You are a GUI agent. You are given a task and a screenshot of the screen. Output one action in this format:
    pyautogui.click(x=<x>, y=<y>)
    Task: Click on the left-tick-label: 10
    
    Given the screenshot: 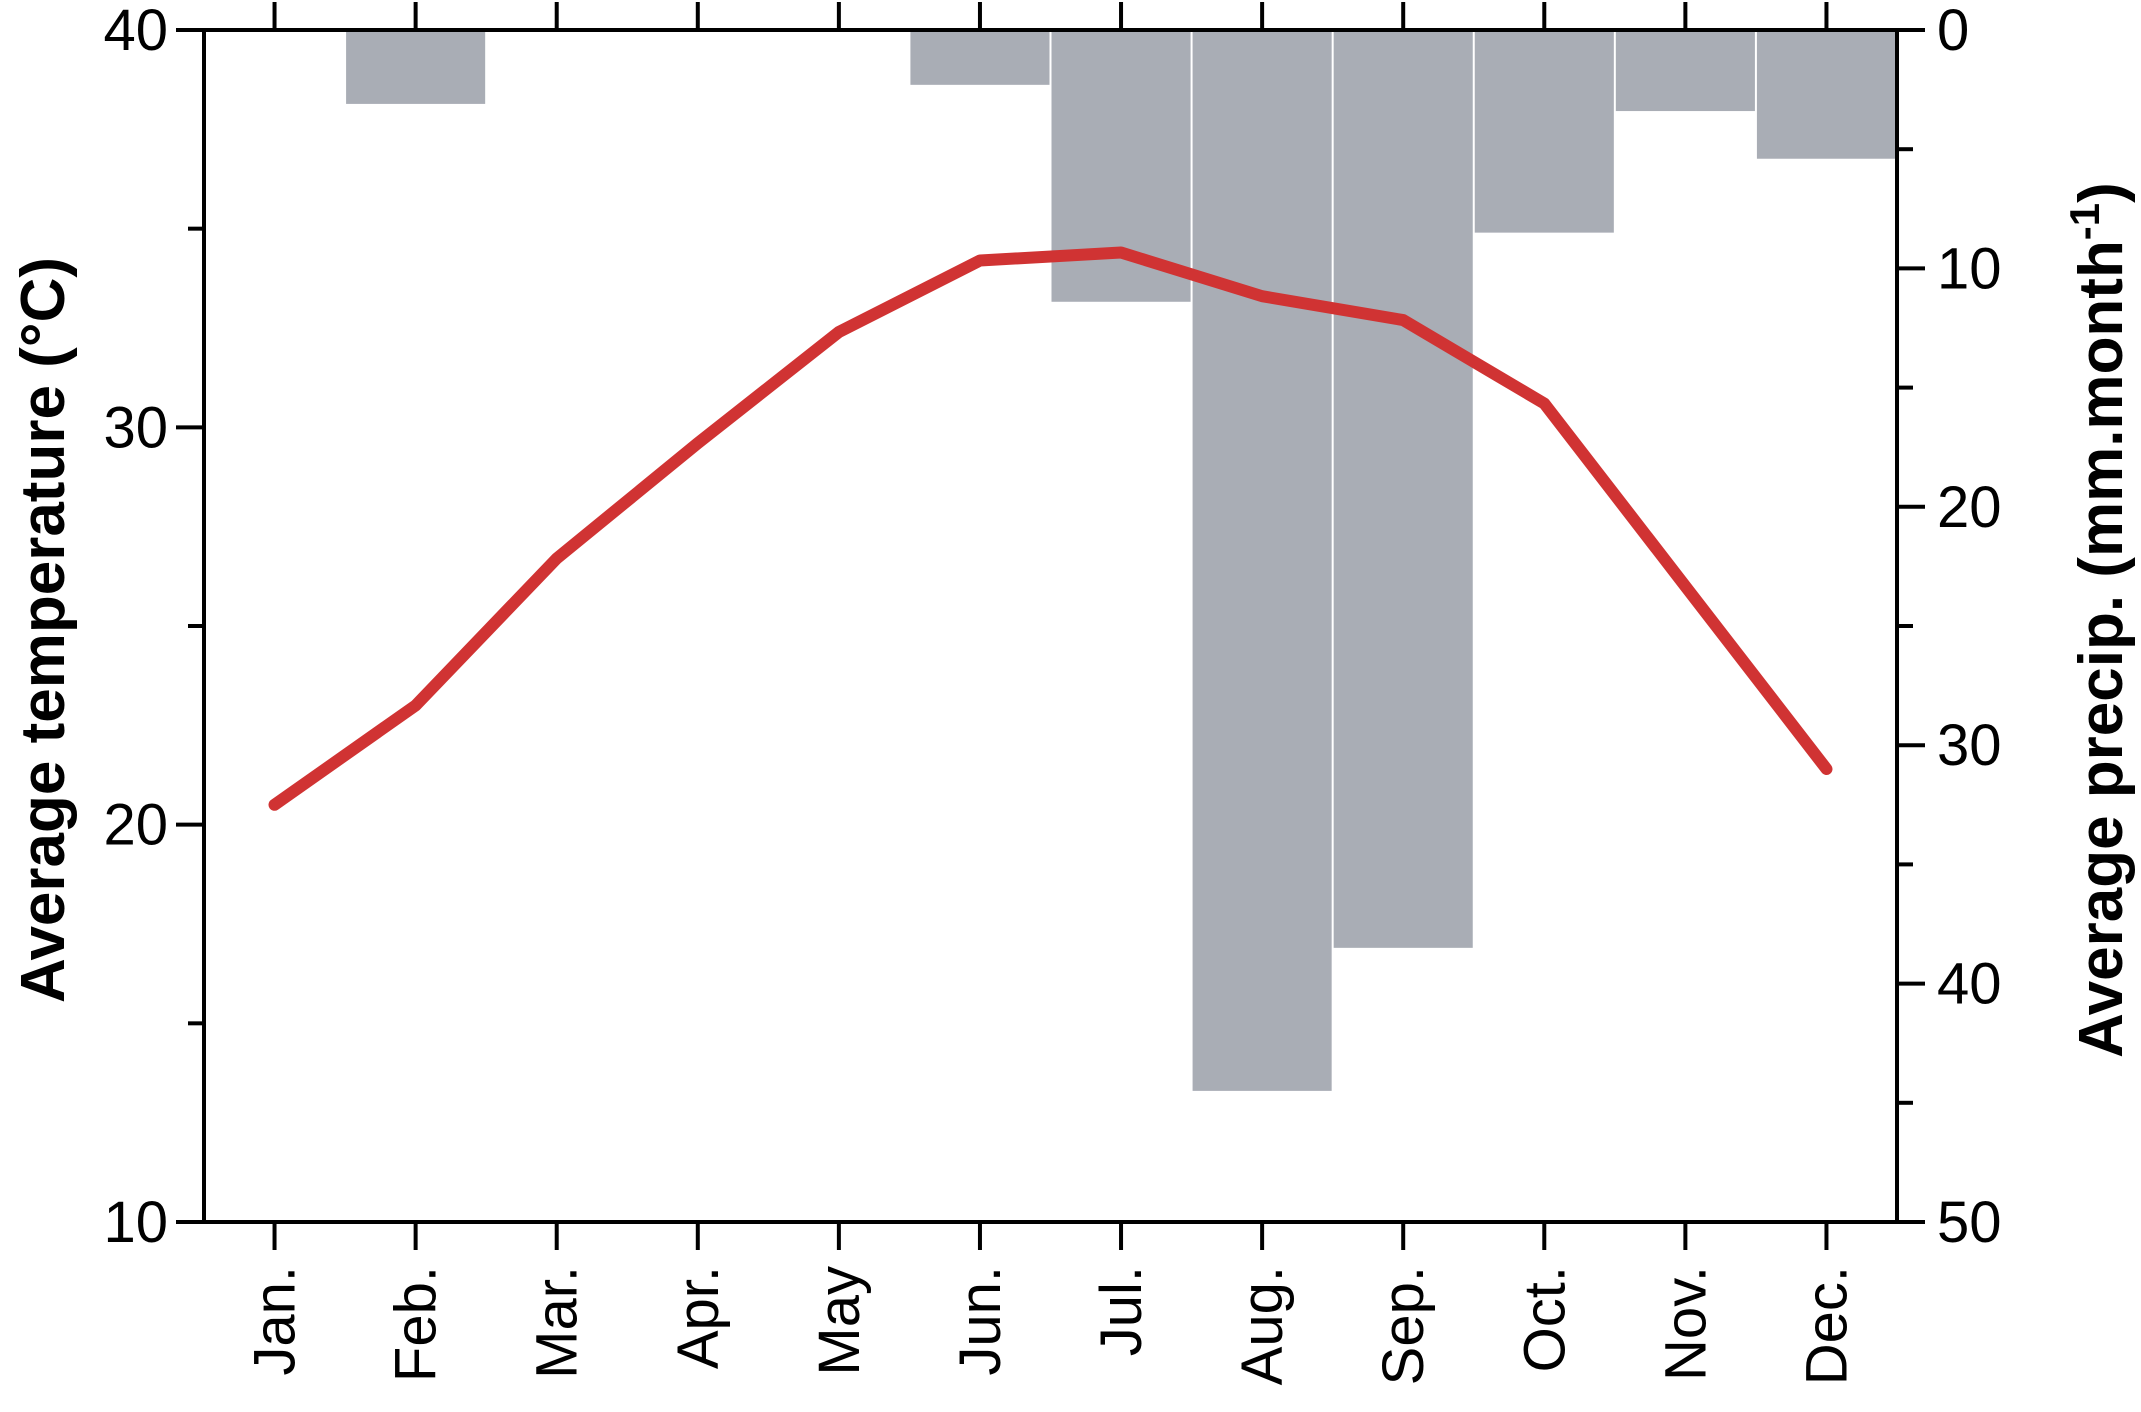 What is the action you would take?
    pyautogui.click(x=135, y=1222)
    